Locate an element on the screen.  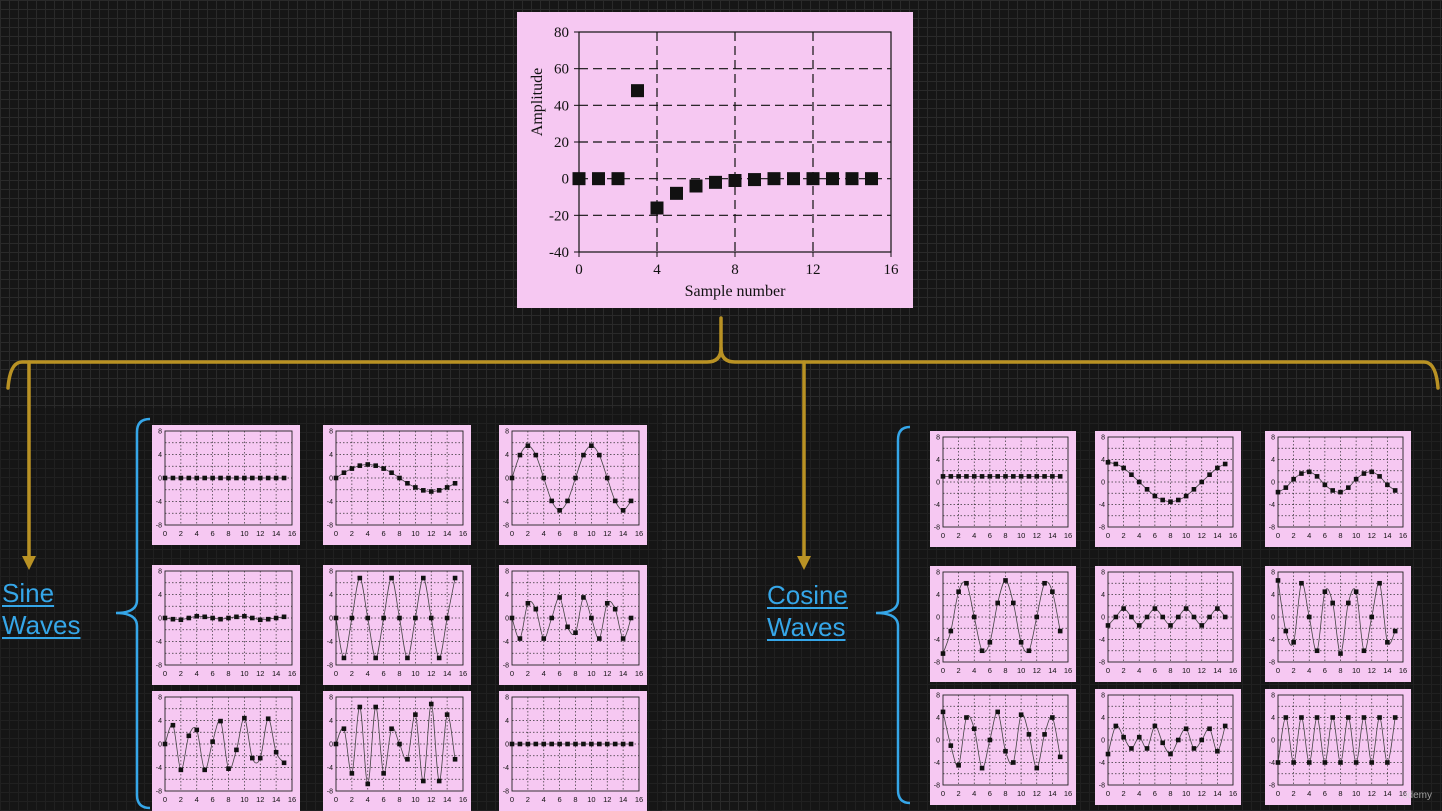
sine-6-xtick-label: 12 is located at coordinates (260, 799).